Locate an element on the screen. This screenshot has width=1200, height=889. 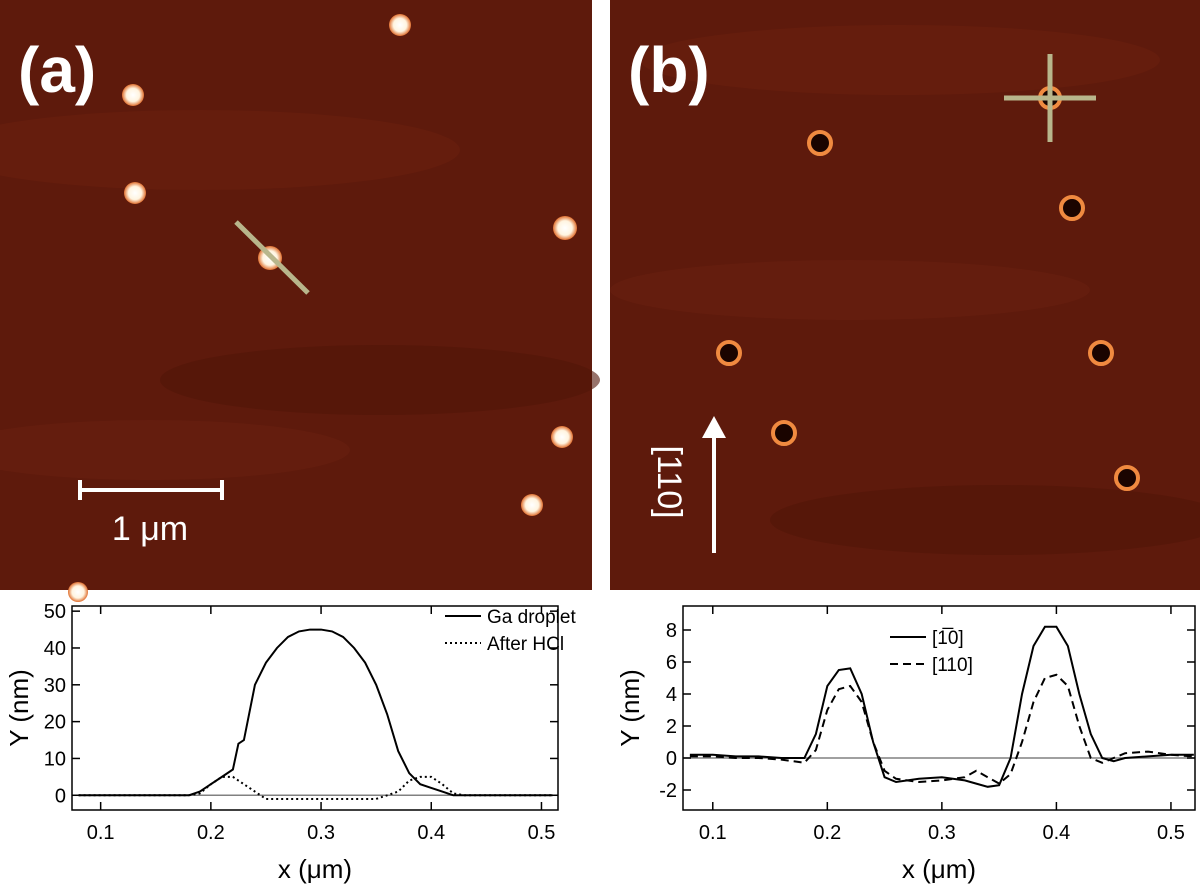
legend-label: [1̅0] is located at coordinates (948, 638).